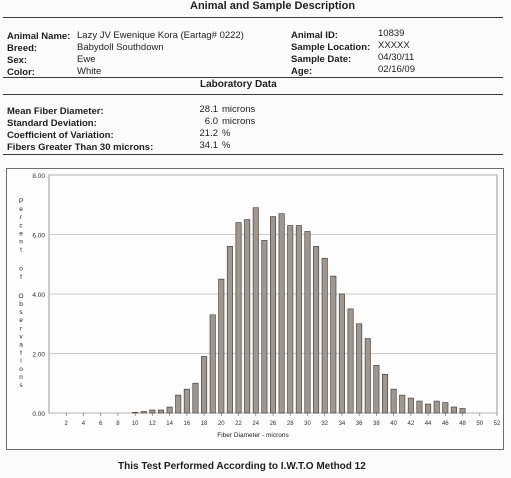  What do you see at coordinates (290, 424) in the screenshot?
I see `x-tick-label: 28` at bounding box center [290, 424].